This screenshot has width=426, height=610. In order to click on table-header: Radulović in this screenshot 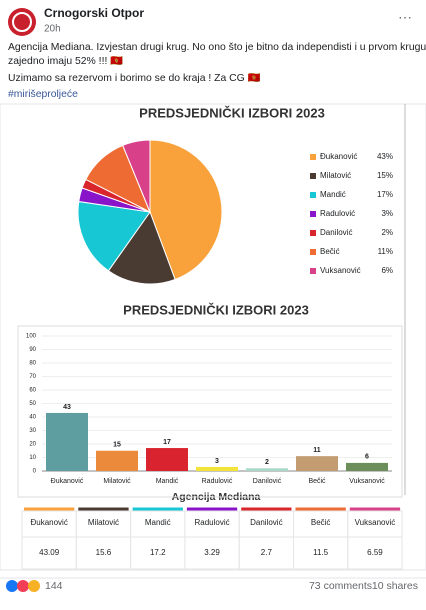, I will do `click(211, 522)`.